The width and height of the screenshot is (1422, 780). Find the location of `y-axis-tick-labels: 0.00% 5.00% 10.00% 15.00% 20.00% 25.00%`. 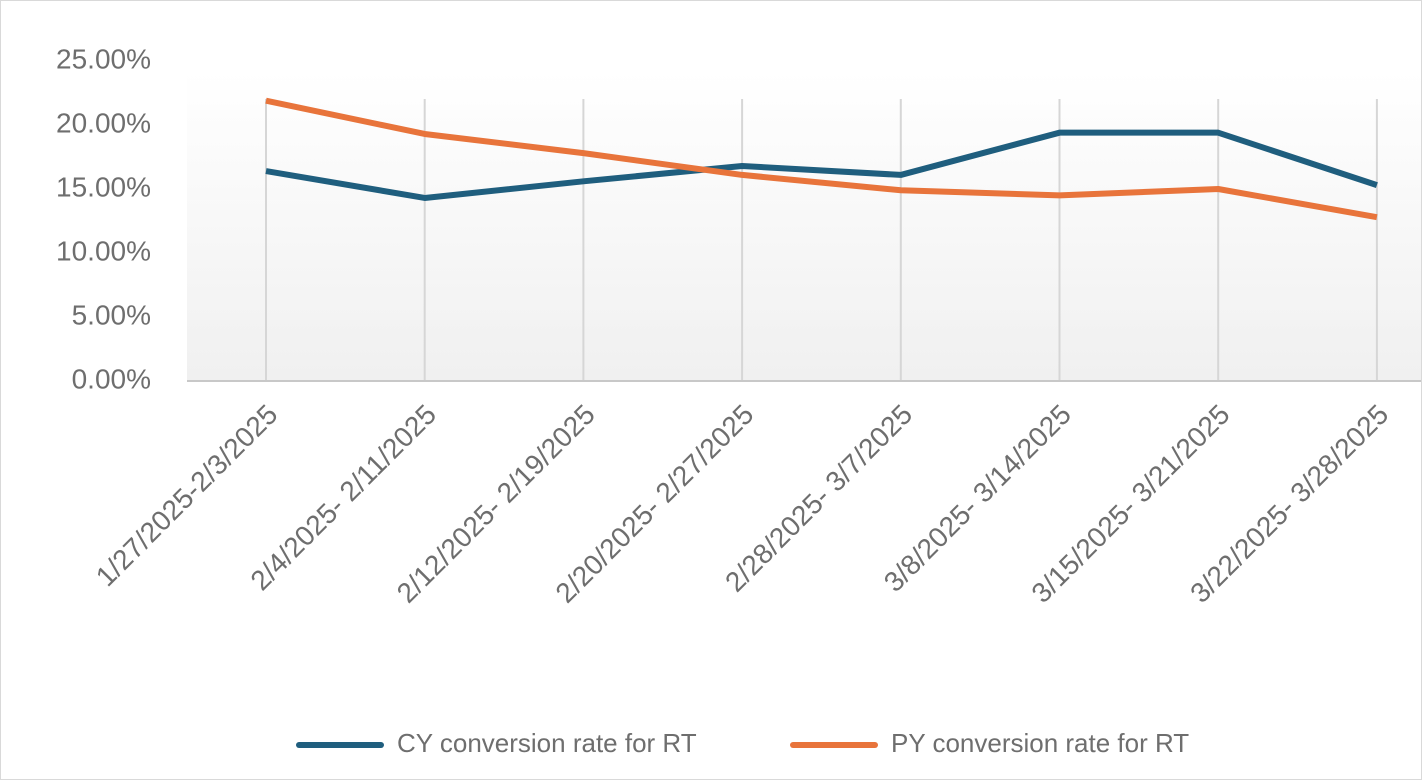

y-axis-tick-labels: 0.00% 5.00% 10.00% 15.00% 20.00% 25.00% is located at coordinates (103, 218).